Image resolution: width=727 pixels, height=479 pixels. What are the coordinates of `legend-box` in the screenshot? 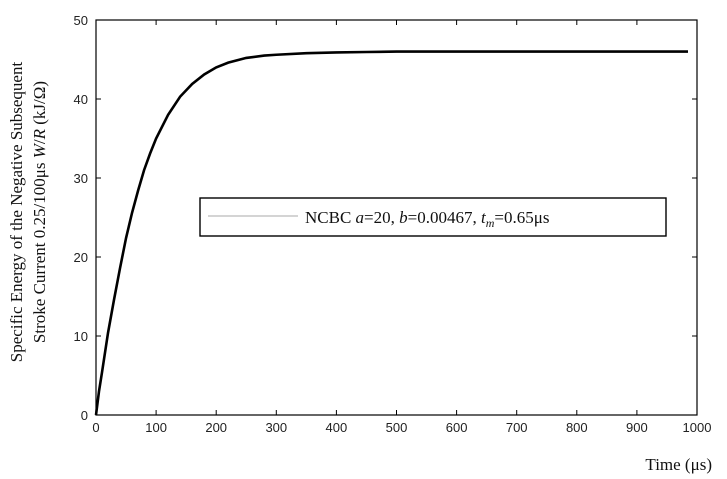 It's located at (433, 217).